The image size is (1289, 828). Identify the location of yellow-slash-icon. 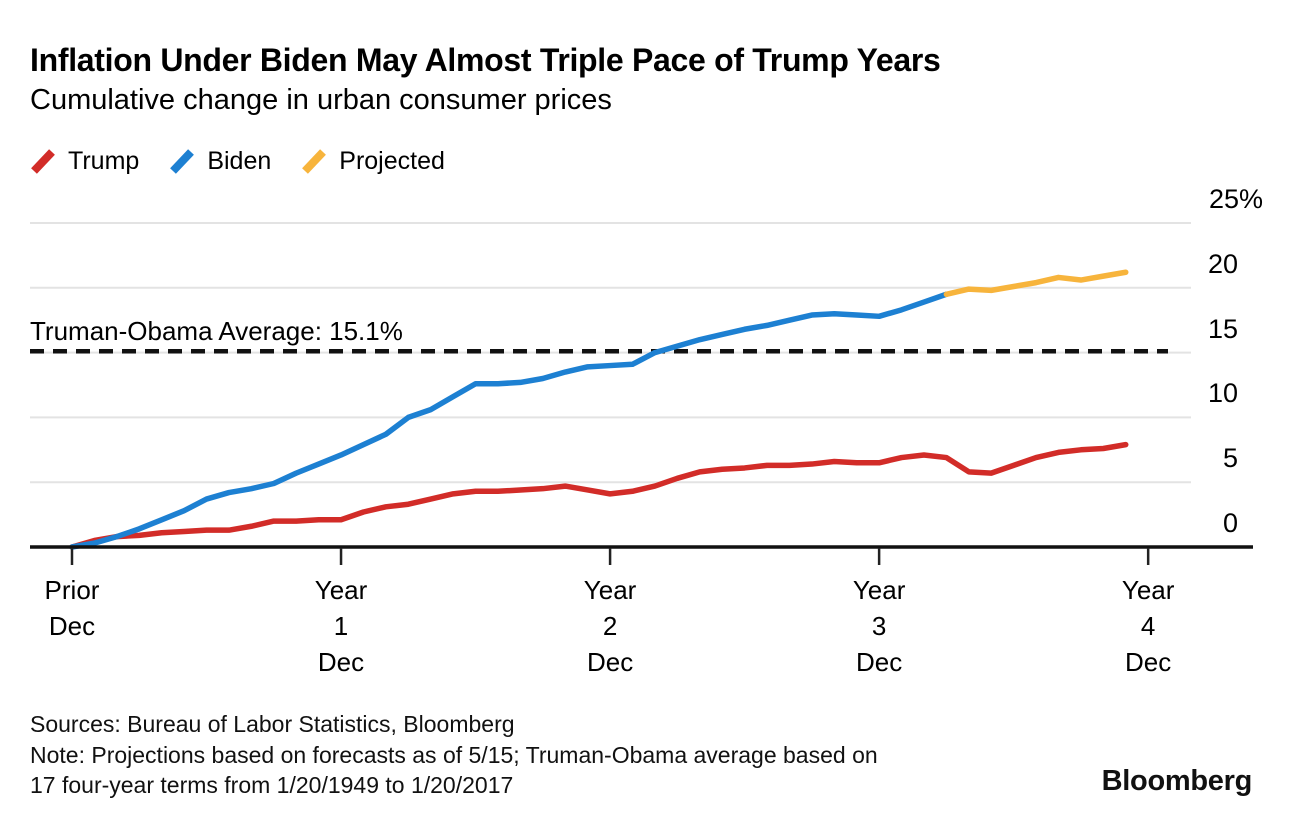
(314, 161).